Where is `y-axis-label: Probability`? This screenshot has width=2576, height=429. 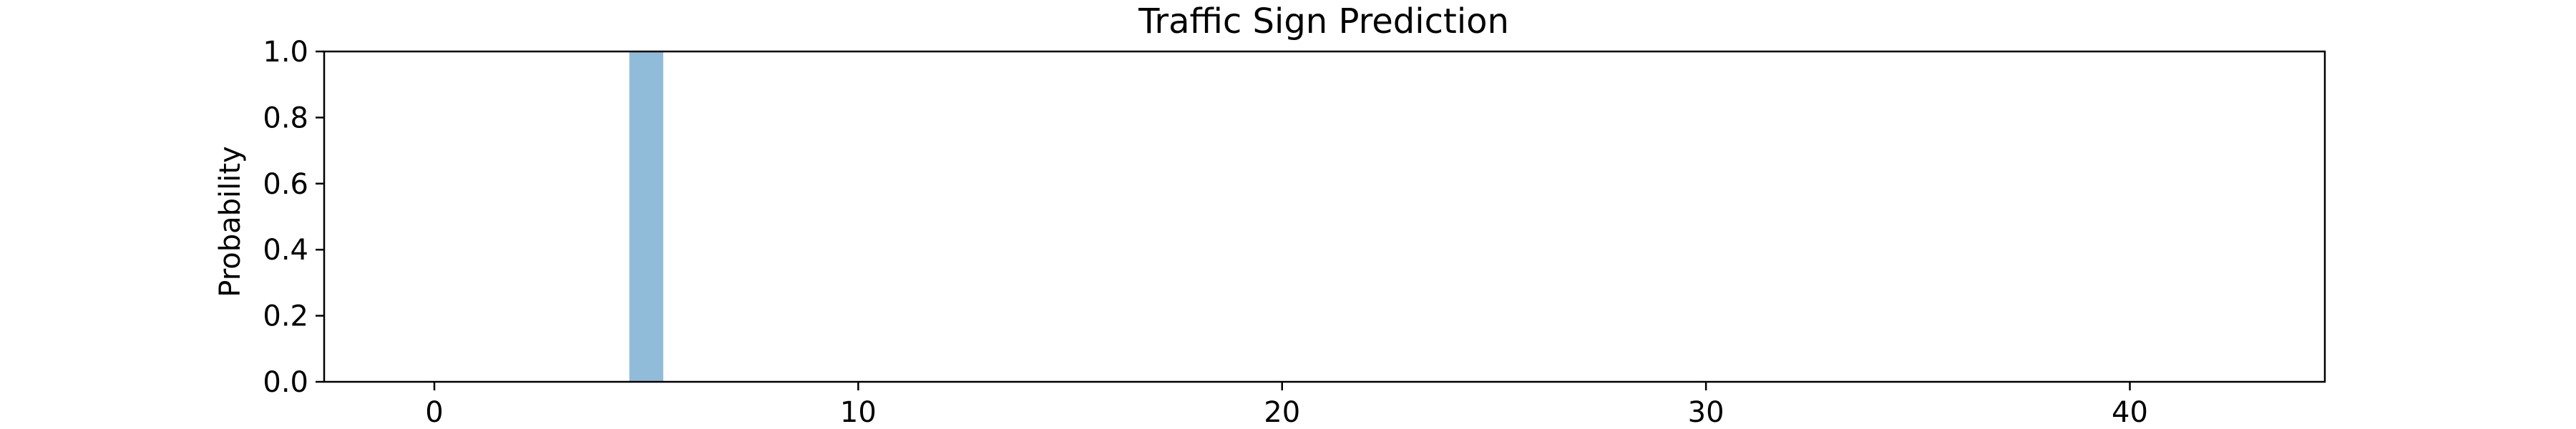 y-axis-label: Probability is located at coordinates (230, 221).